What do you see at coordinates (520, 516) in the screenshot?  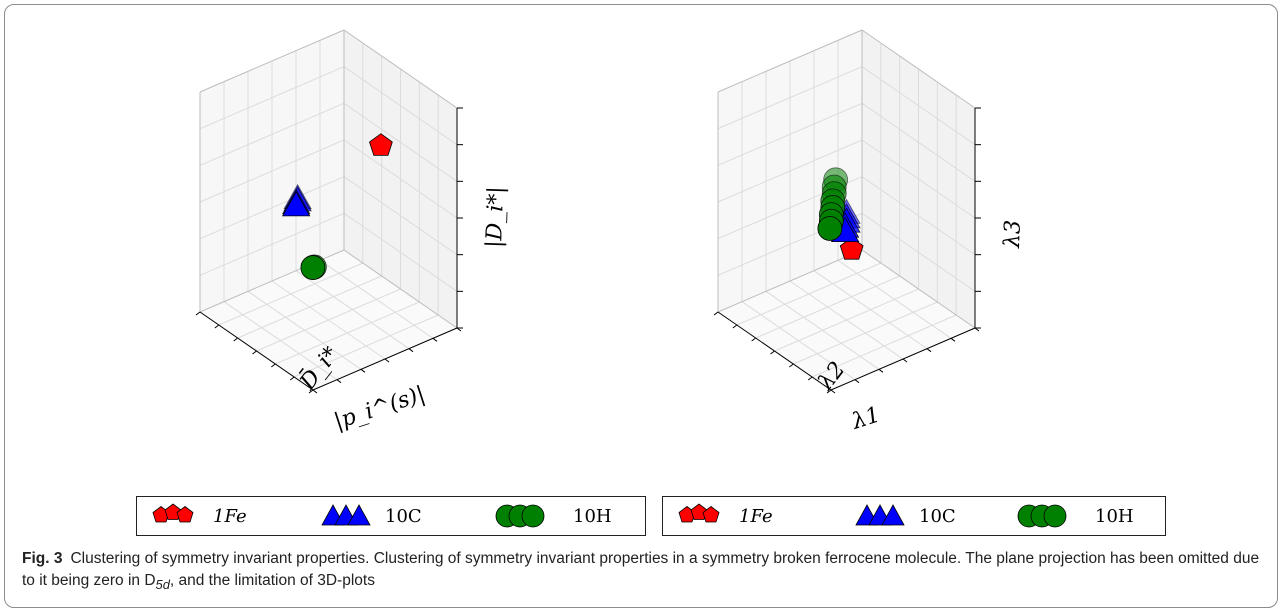 I see `legend-left-circle-icon` at bounding box center [520, 516].